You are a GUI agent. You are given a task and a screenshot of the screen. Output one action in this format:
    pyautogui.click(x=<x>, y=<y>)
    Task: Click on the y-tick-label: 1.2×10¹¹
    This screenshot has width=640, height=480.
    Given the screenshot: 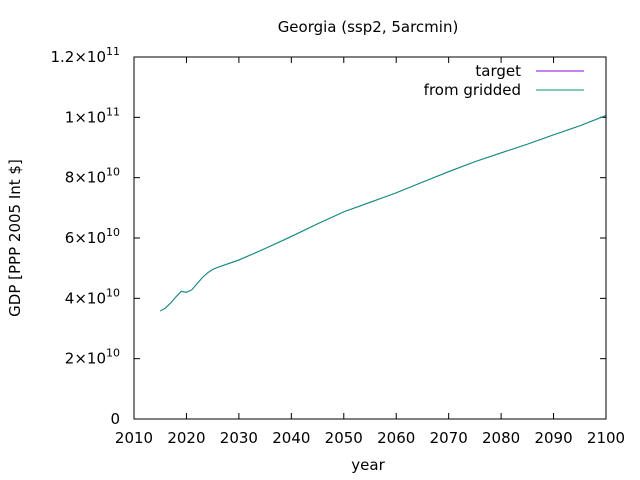 What is the action you would take?
    pyautogui.click(x=85, y=55)
    